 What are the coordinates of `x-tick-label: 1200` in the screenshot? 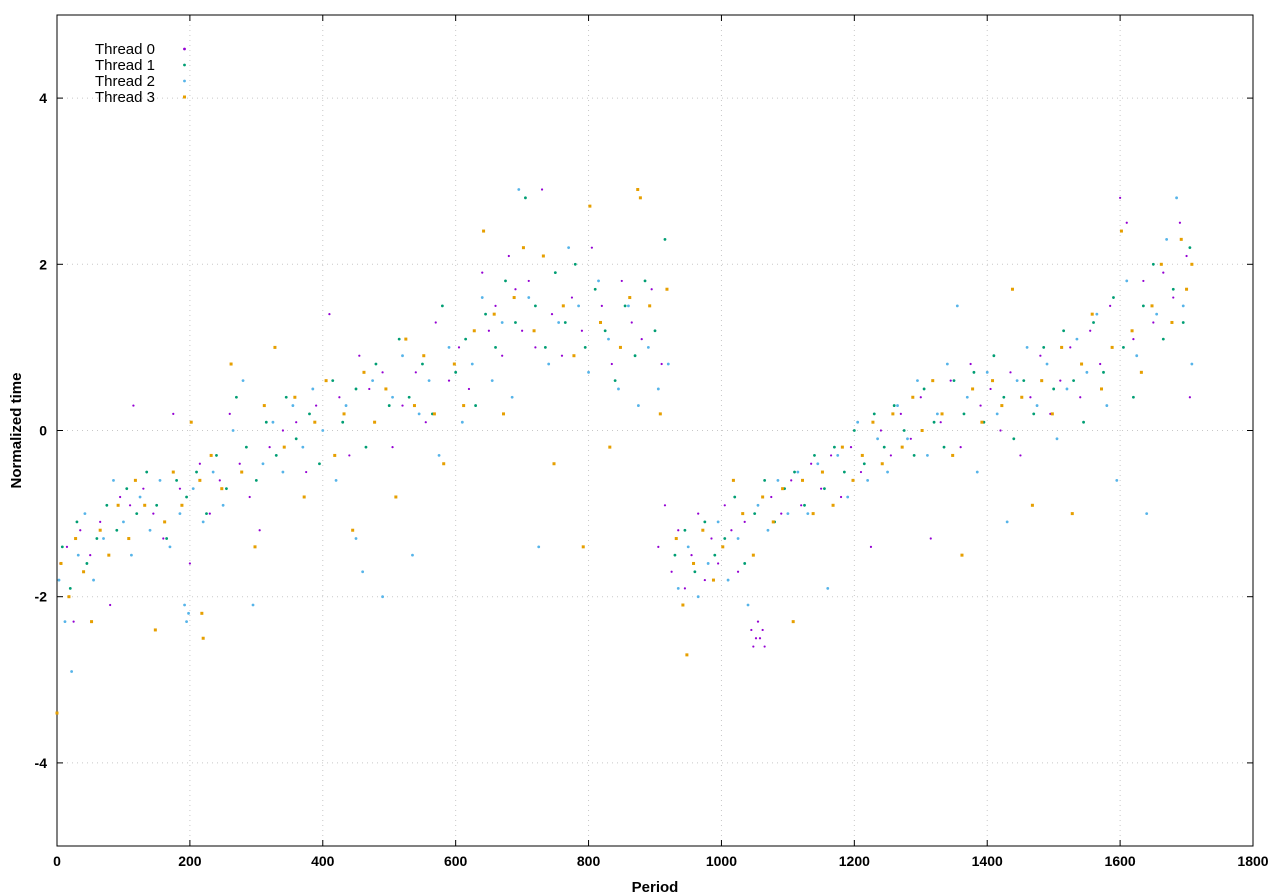 It's located at (854, 861).